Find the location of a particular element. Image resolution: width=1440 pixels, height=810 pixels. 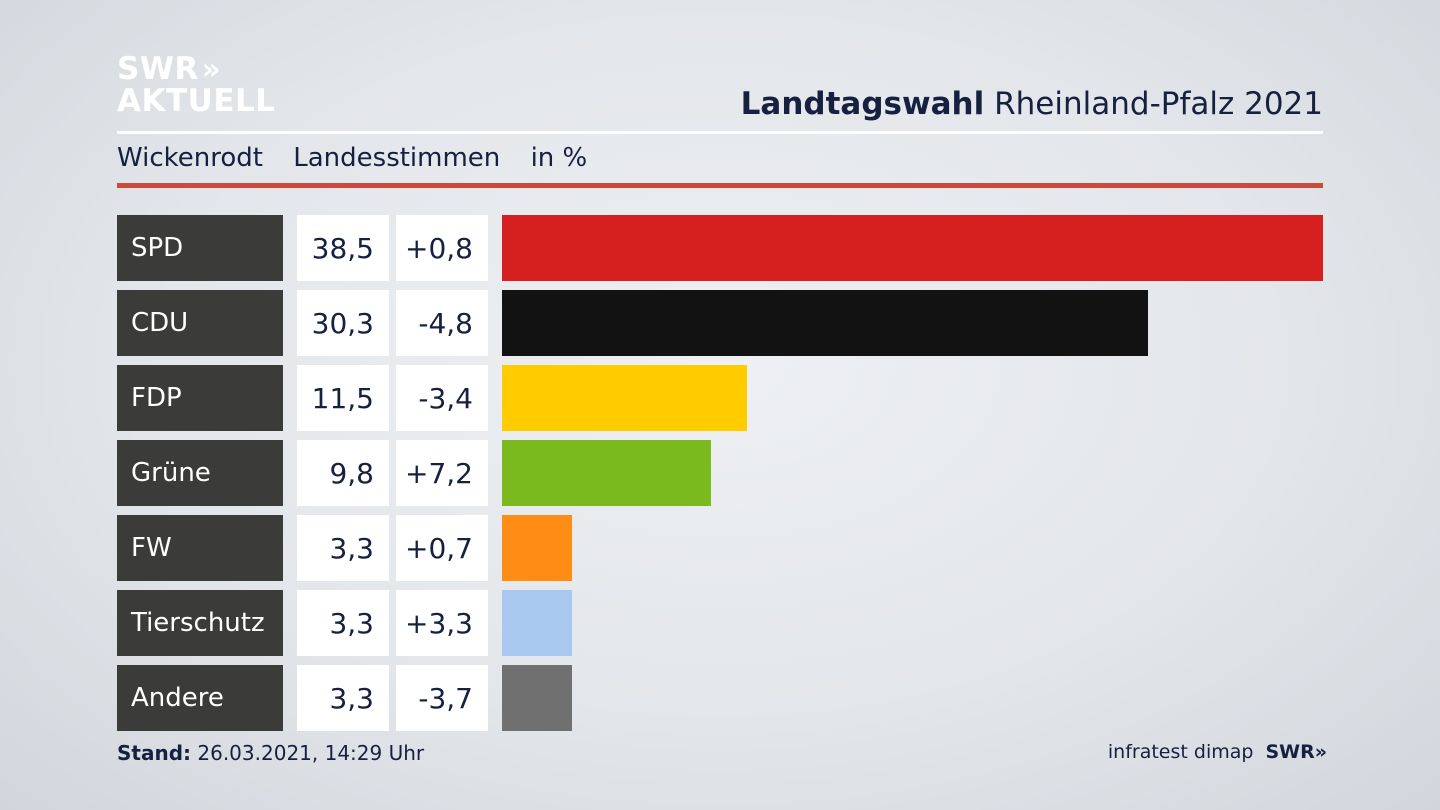

subtitle-unit: in % is located at coordinates (559, 158).